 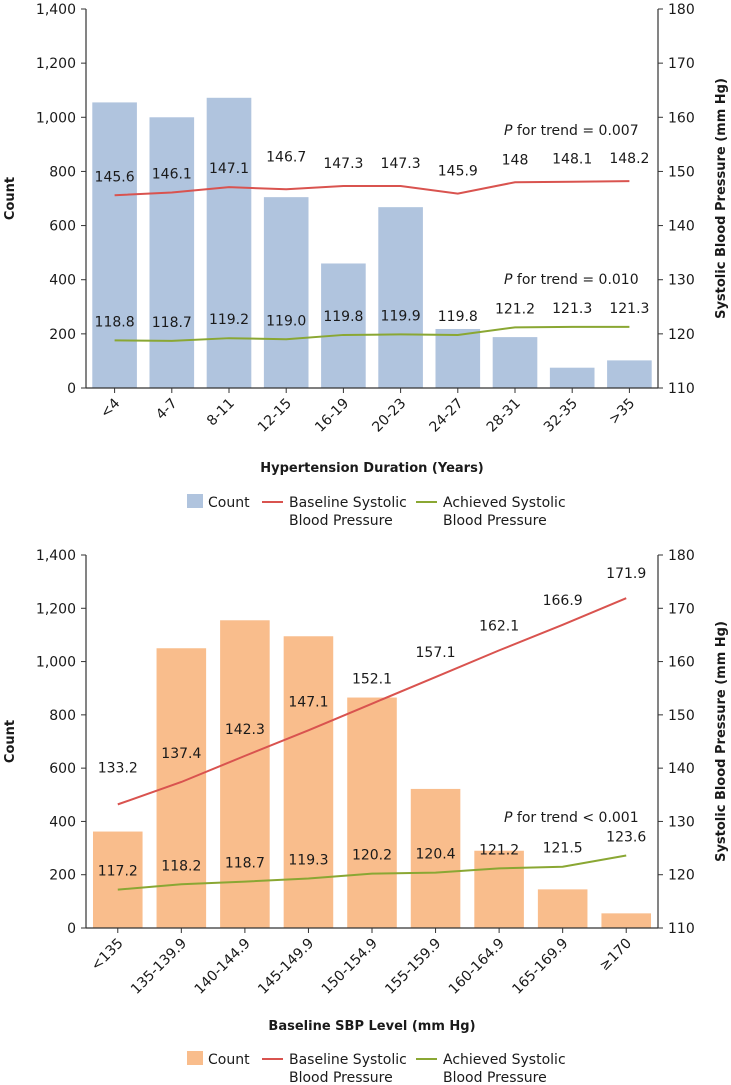 What do you see at coordinates (681, 389) in the screenshot?
I see `y-tick-label-right: 110` at bounding box center [681, 389].